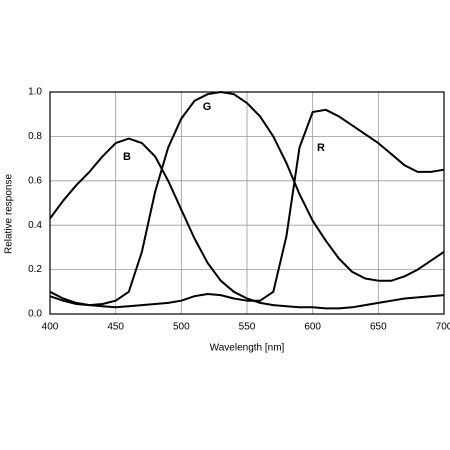 This screenshot has height=450, width=450. Describe the element at coordinates (35, 180) in the screenshot. I see `y-tick-label: 0.6` at that location.